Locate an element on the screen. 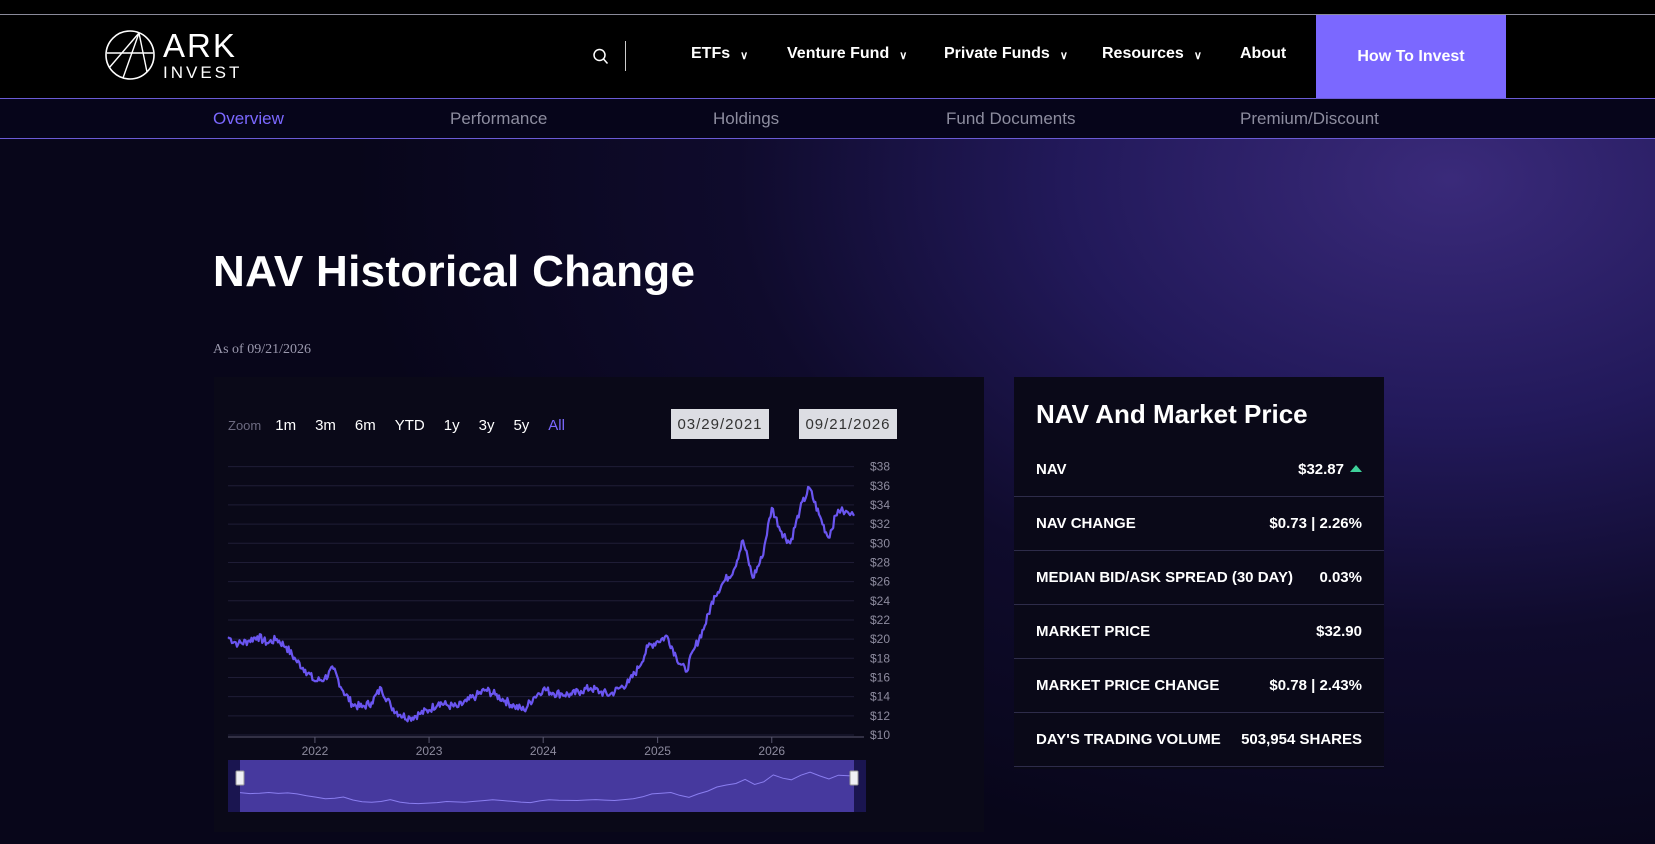  tab-overview: Overview is located at coordinates (248, 118).